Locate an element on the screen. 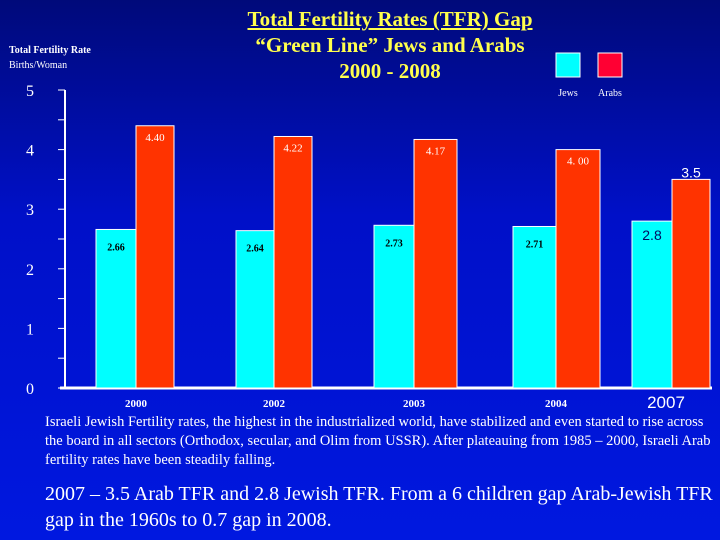 The width and height of the screenshot is (720, 540). title-line-1: Total Fertility Rates (TFR) Gap is located at coordinates (390, 19).